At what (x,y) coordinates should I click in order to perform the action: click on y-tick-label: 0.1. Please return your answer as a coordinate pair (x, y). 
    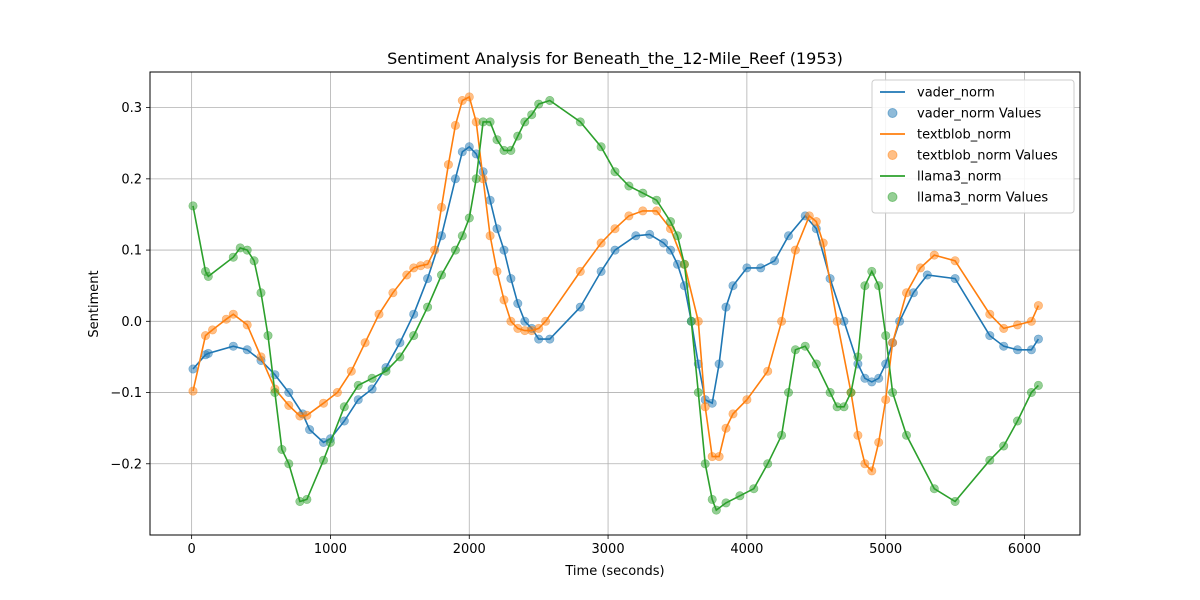
    Looking at the image, I should click on (131, 251).